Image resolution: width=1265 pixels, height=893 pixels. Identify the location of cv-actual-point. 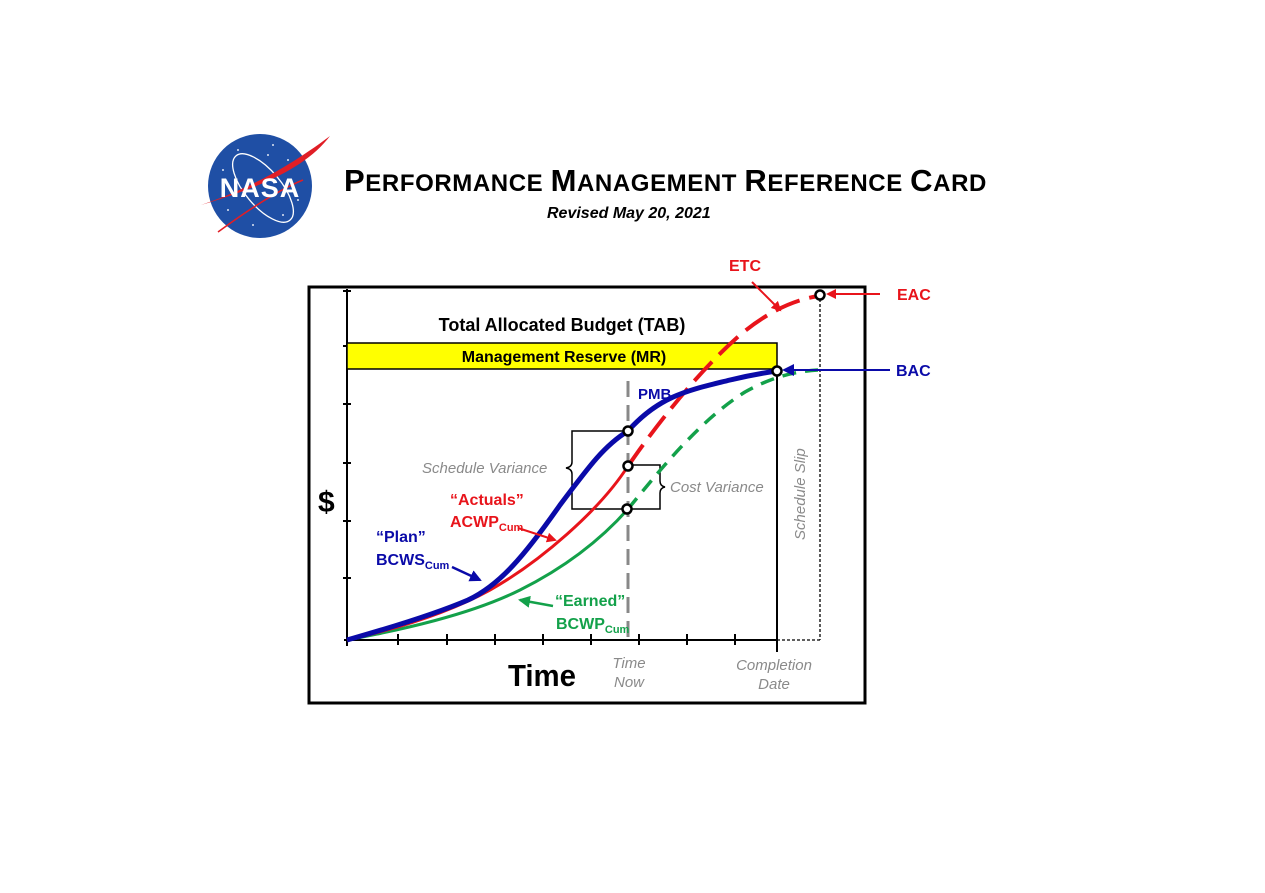
(628, 466).